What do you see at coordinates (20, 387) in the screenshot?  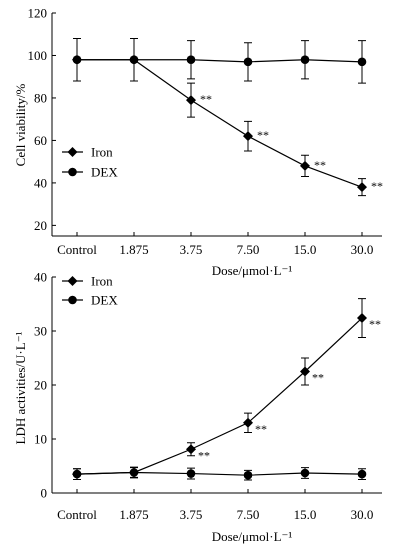 I see `y-axis-label: LDH activities/U·L⁻¹` at bounding box center [20, 387].